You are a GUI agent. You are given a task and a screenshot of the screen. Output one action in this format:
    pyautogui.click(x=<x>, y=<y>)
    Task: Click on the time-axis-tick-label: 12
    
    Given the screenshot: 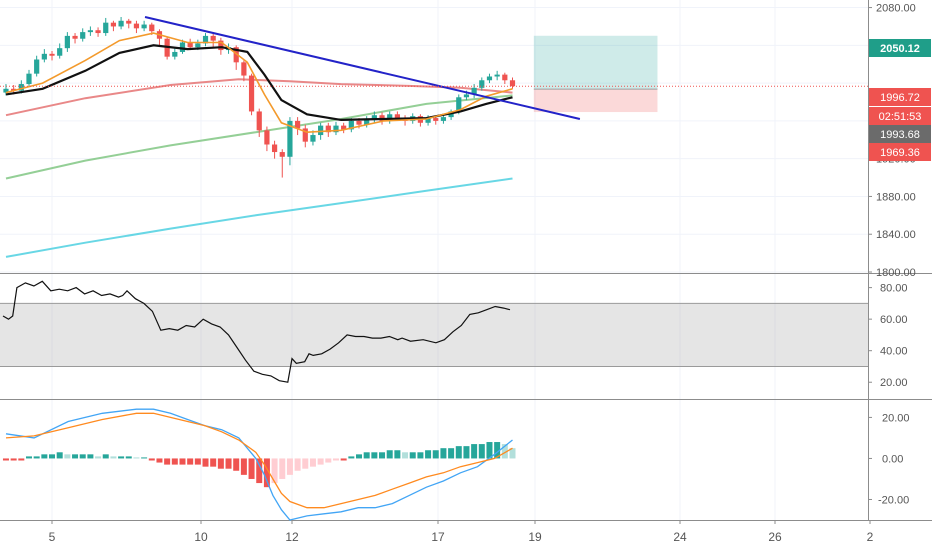 What is the action you would take?
    pyautogui.click(x=292, y=537)
    